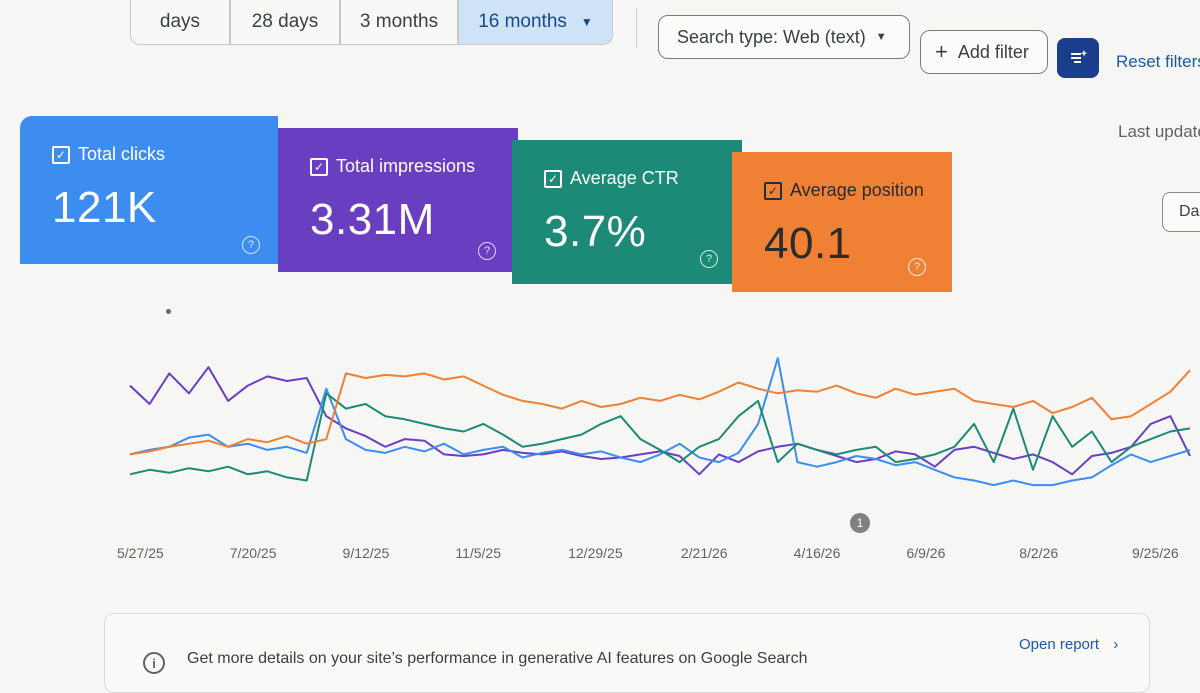 This screenshot has height=693, width=1200. I want to click on tab-label: 16 months, so click(522, 21).